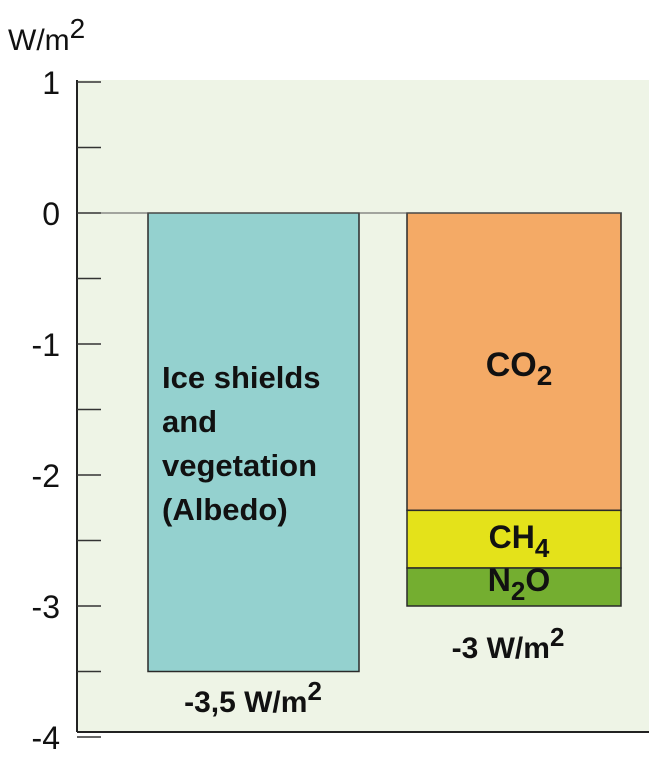 This screenshot has height=757, width=649. I want to click on bar-1-label-line: vegetation, so click(239, 465).